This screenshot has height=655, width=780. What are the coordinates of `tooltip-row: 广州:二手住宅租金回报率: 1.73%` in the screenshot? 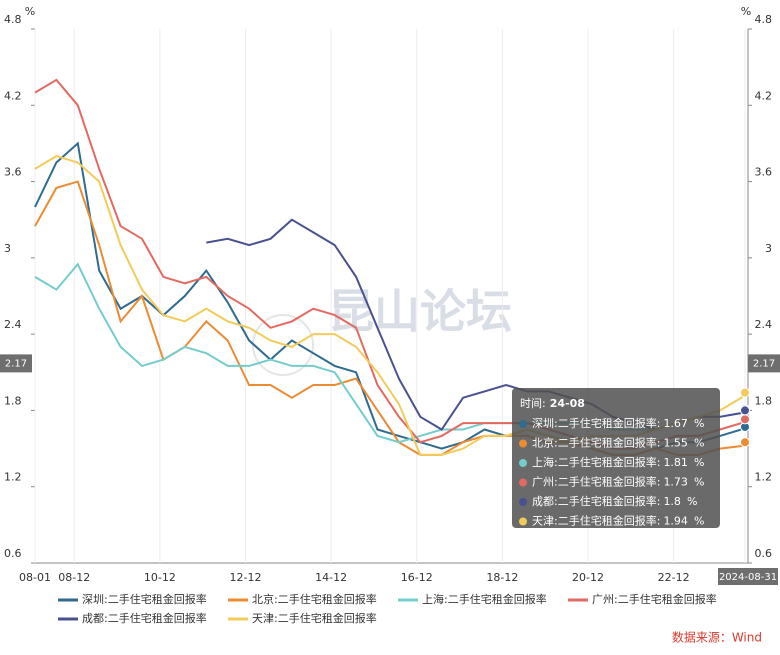 It's located at (618, 482).